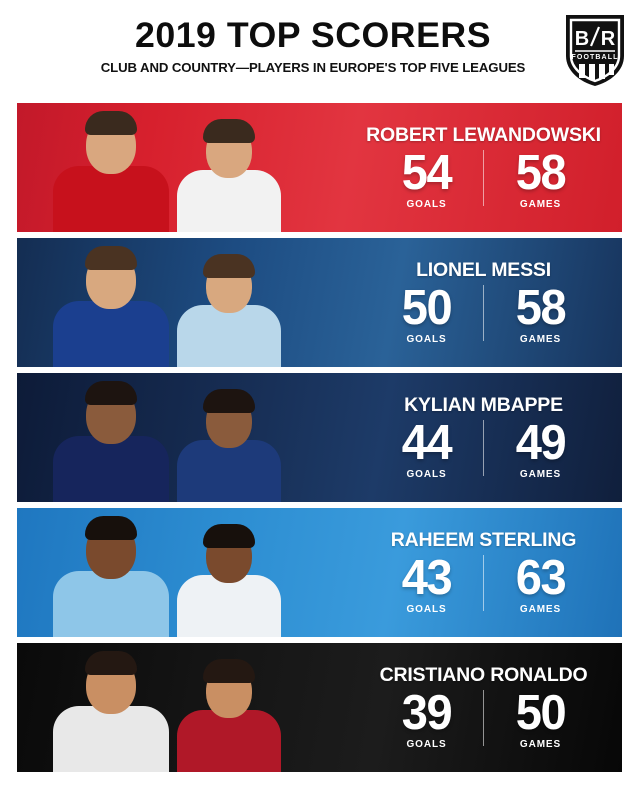 The width and height of the screenshot is (640, 800). I want to click on goals-stat: 43 GOALS, so click(426, 584).